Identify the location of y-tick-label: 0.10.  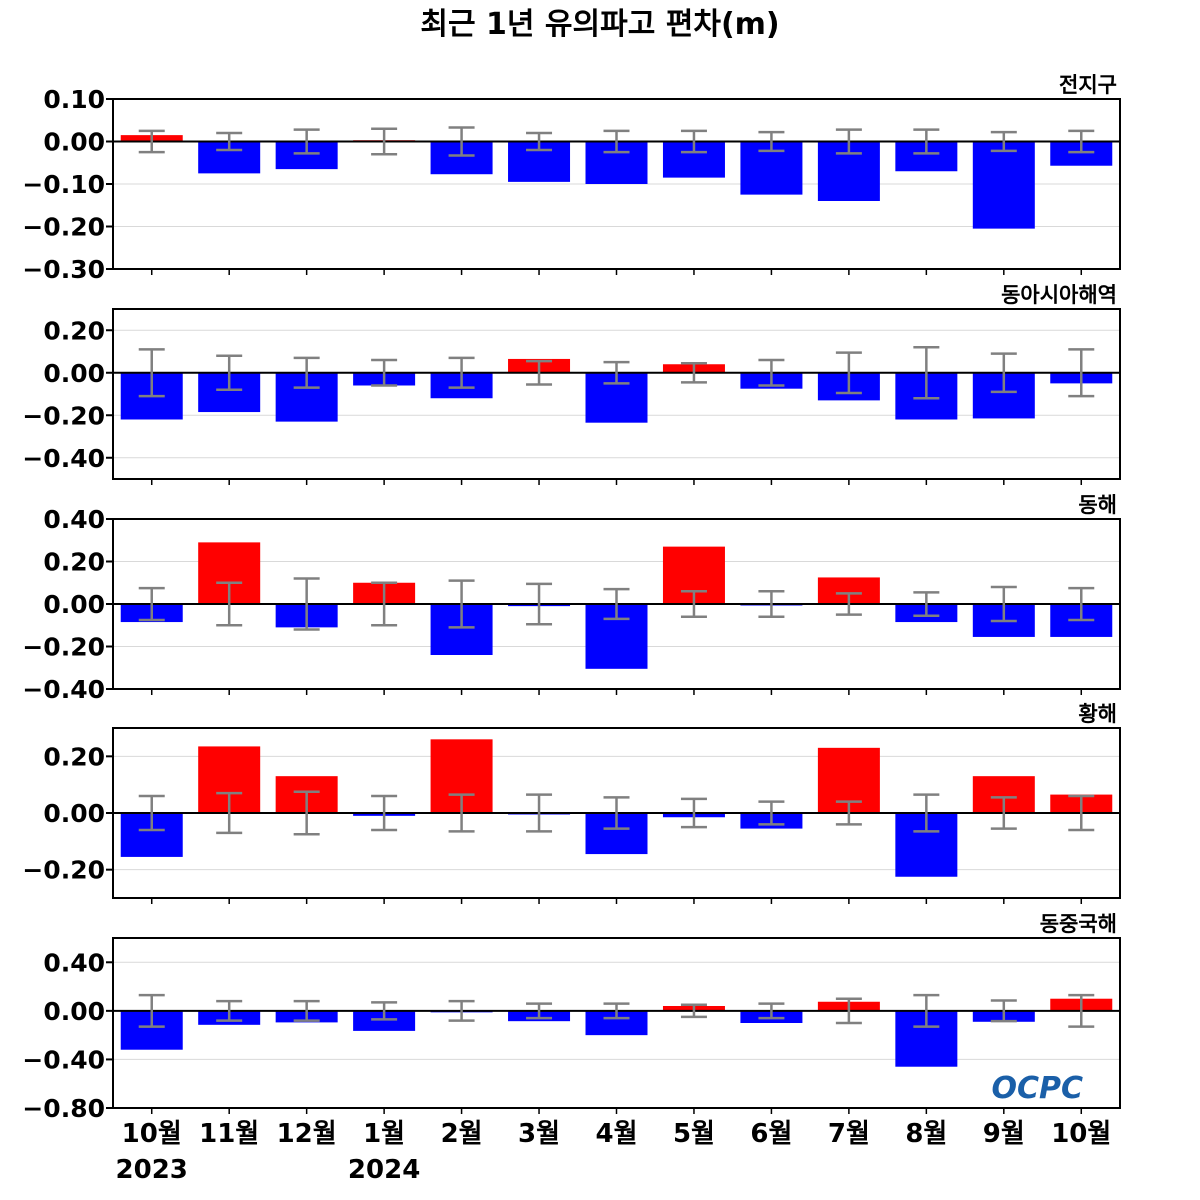
(74, 99).